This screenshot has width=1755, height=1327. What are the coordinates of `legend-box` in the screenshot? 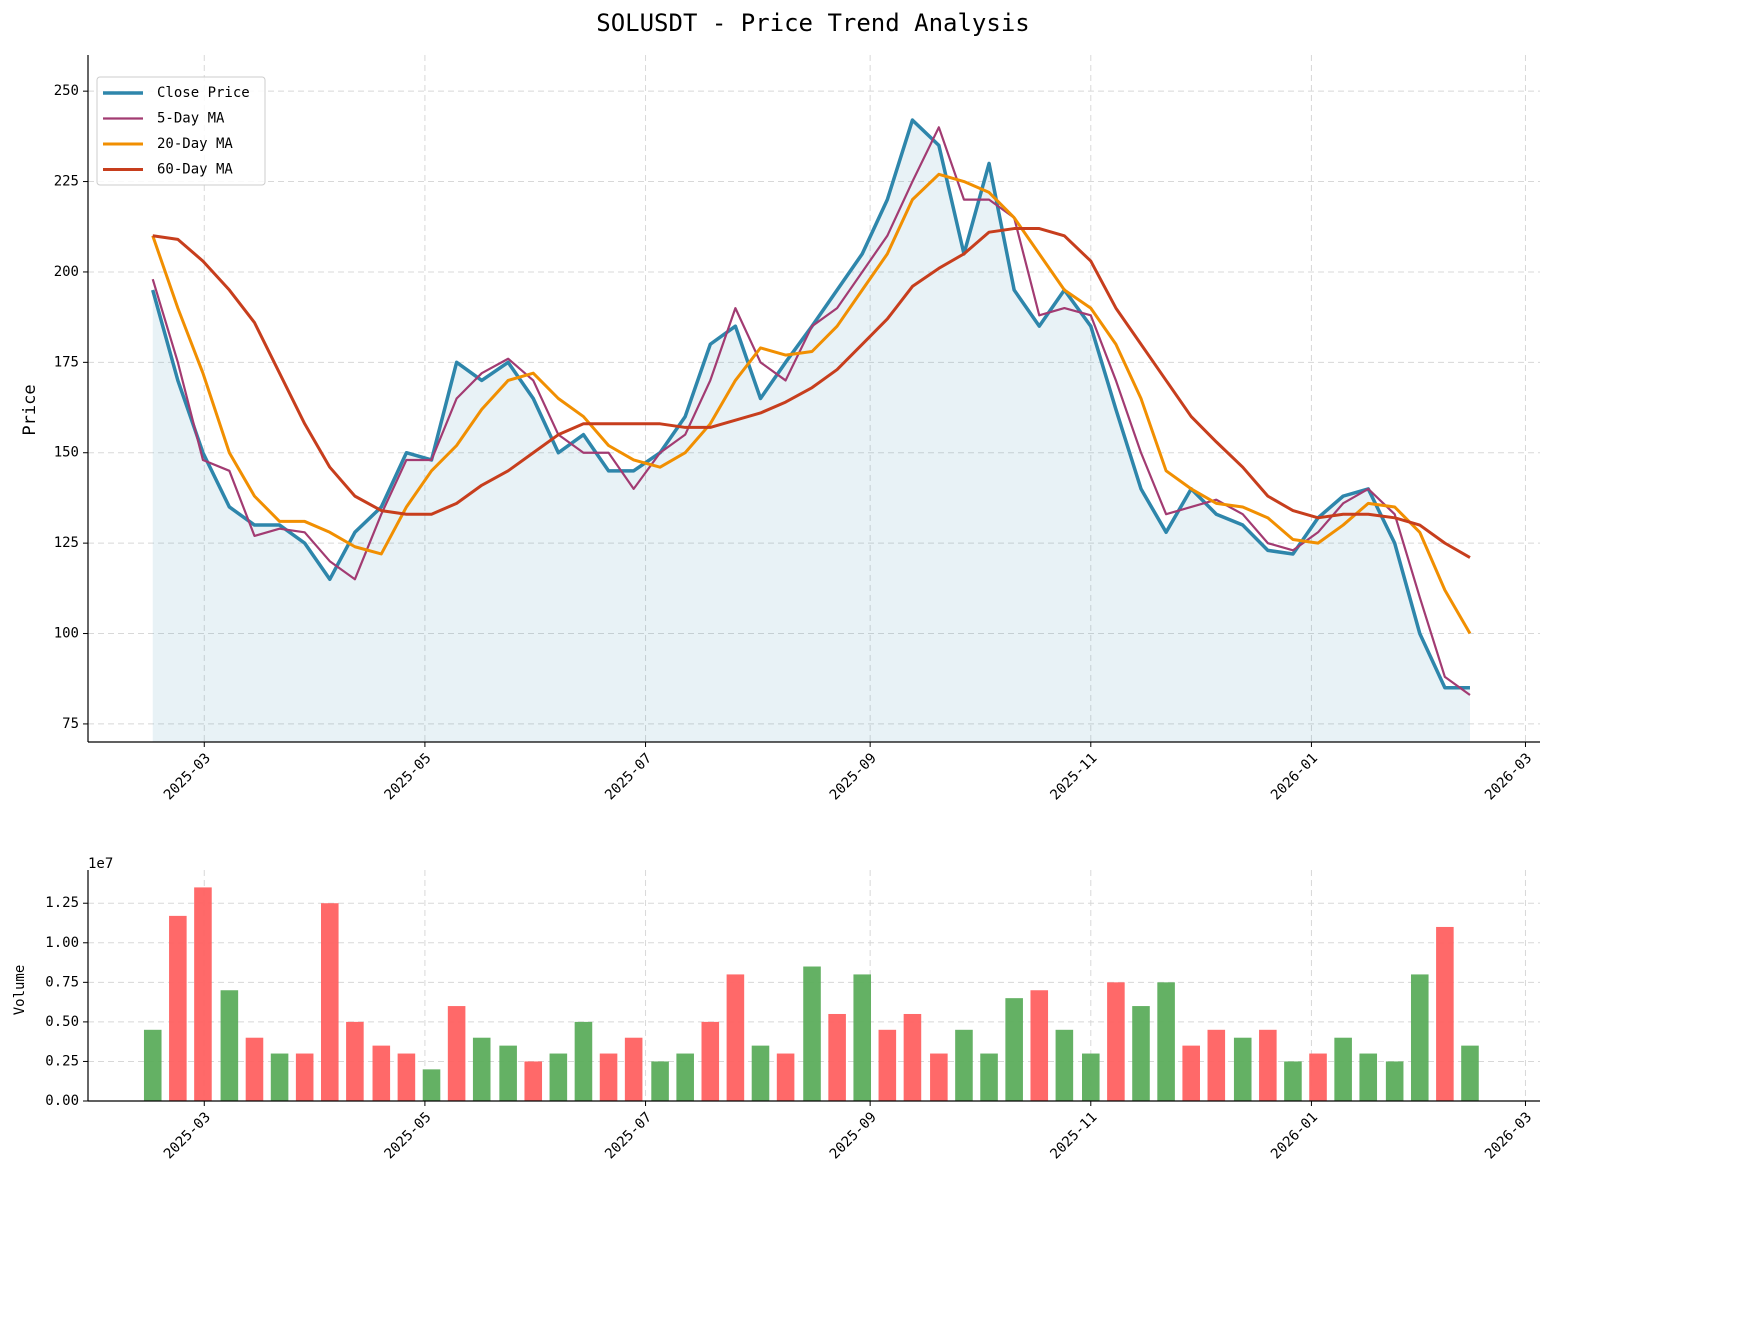 It's located at (181, 131).